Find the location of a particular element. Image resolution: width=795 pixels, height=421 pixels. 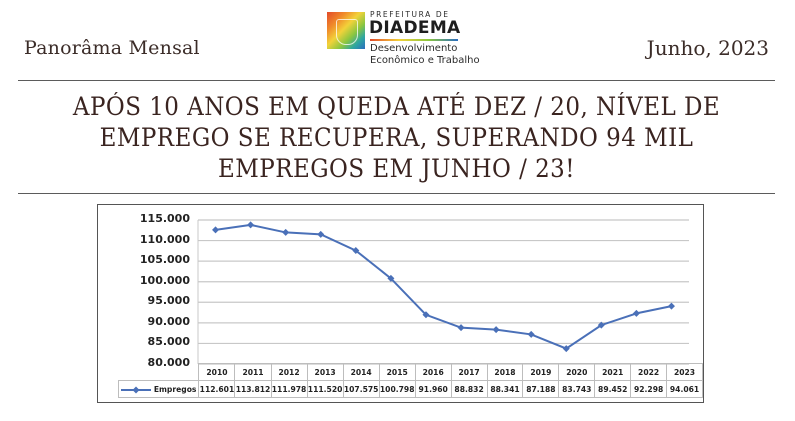

year-cell: 2023 is located at coordinates (684, 372).